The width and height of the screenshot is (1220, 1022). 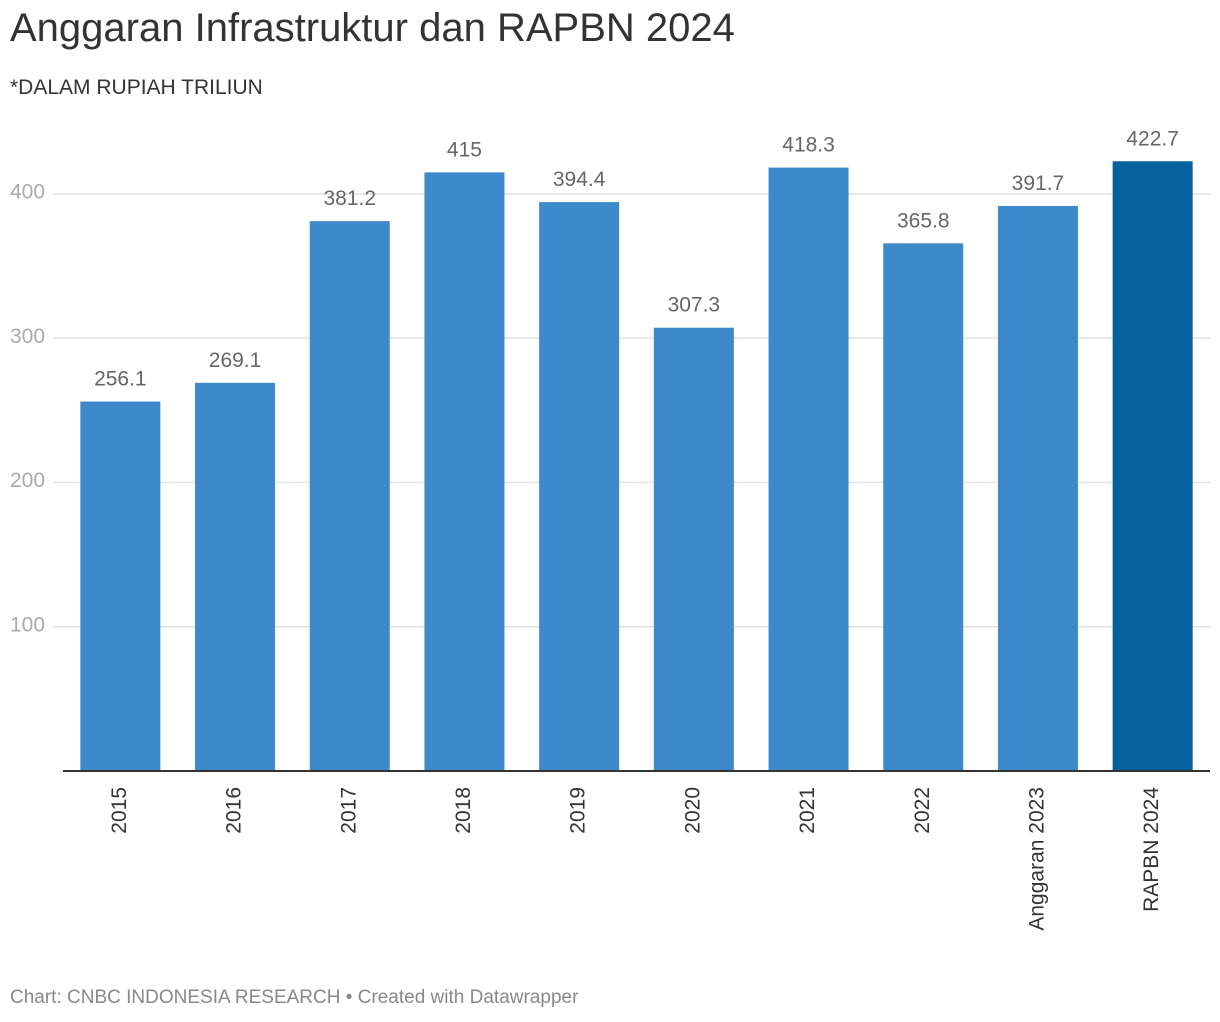 I want to click on y-tick-label-100: 100, so click(x=27, y=624).